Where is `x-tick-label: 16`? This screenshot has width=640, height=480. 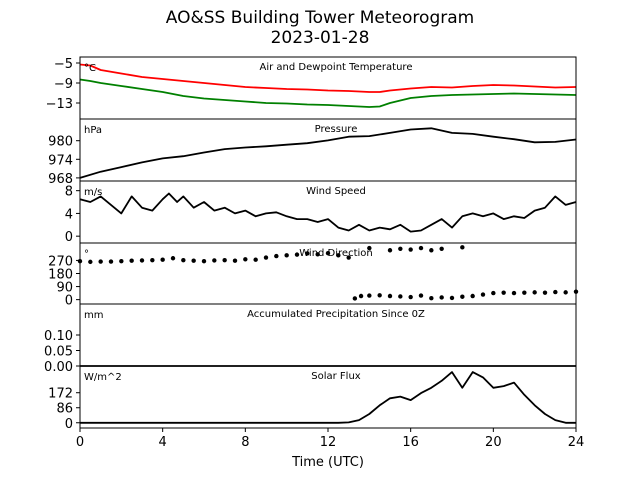 x-tick-label: 16 is located at coordinates (410, 442).